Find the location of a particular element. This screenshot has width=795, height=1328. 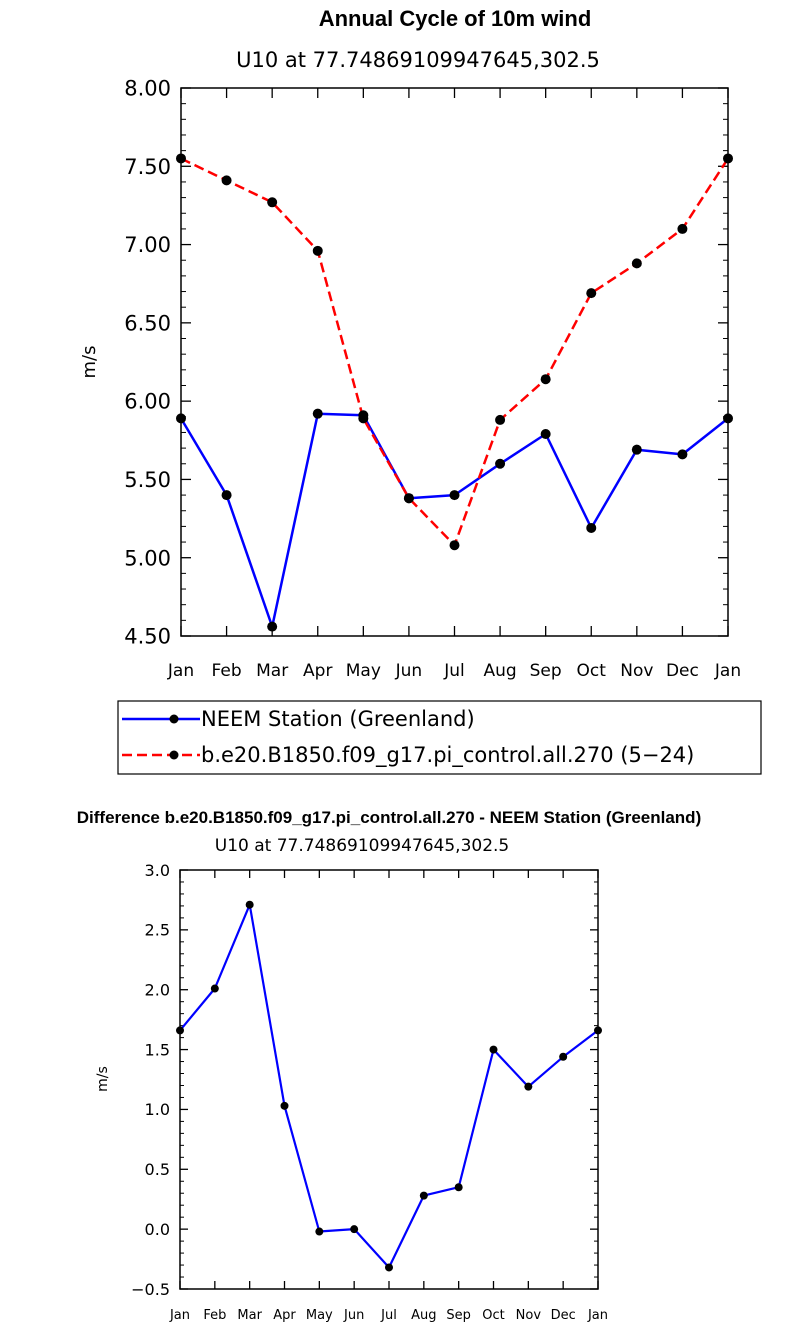

chart1-ytick-label: 4.50 is located at coordinates (147, 637).